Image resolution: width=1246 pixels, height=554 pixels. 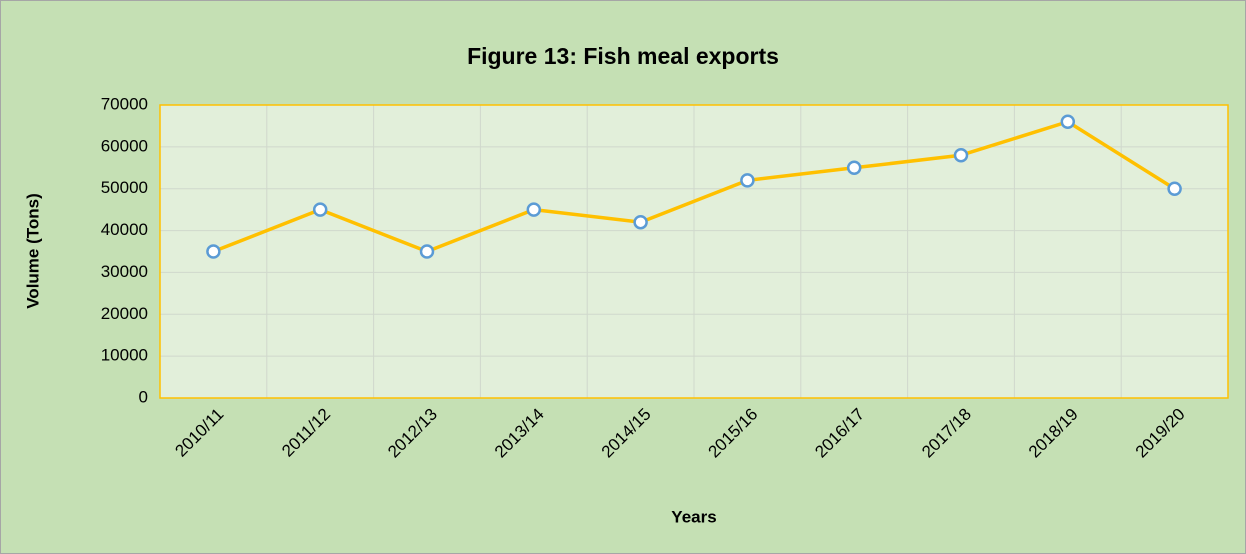 I want to click on y-tick-label: 20000, so click(x=124, y=313).